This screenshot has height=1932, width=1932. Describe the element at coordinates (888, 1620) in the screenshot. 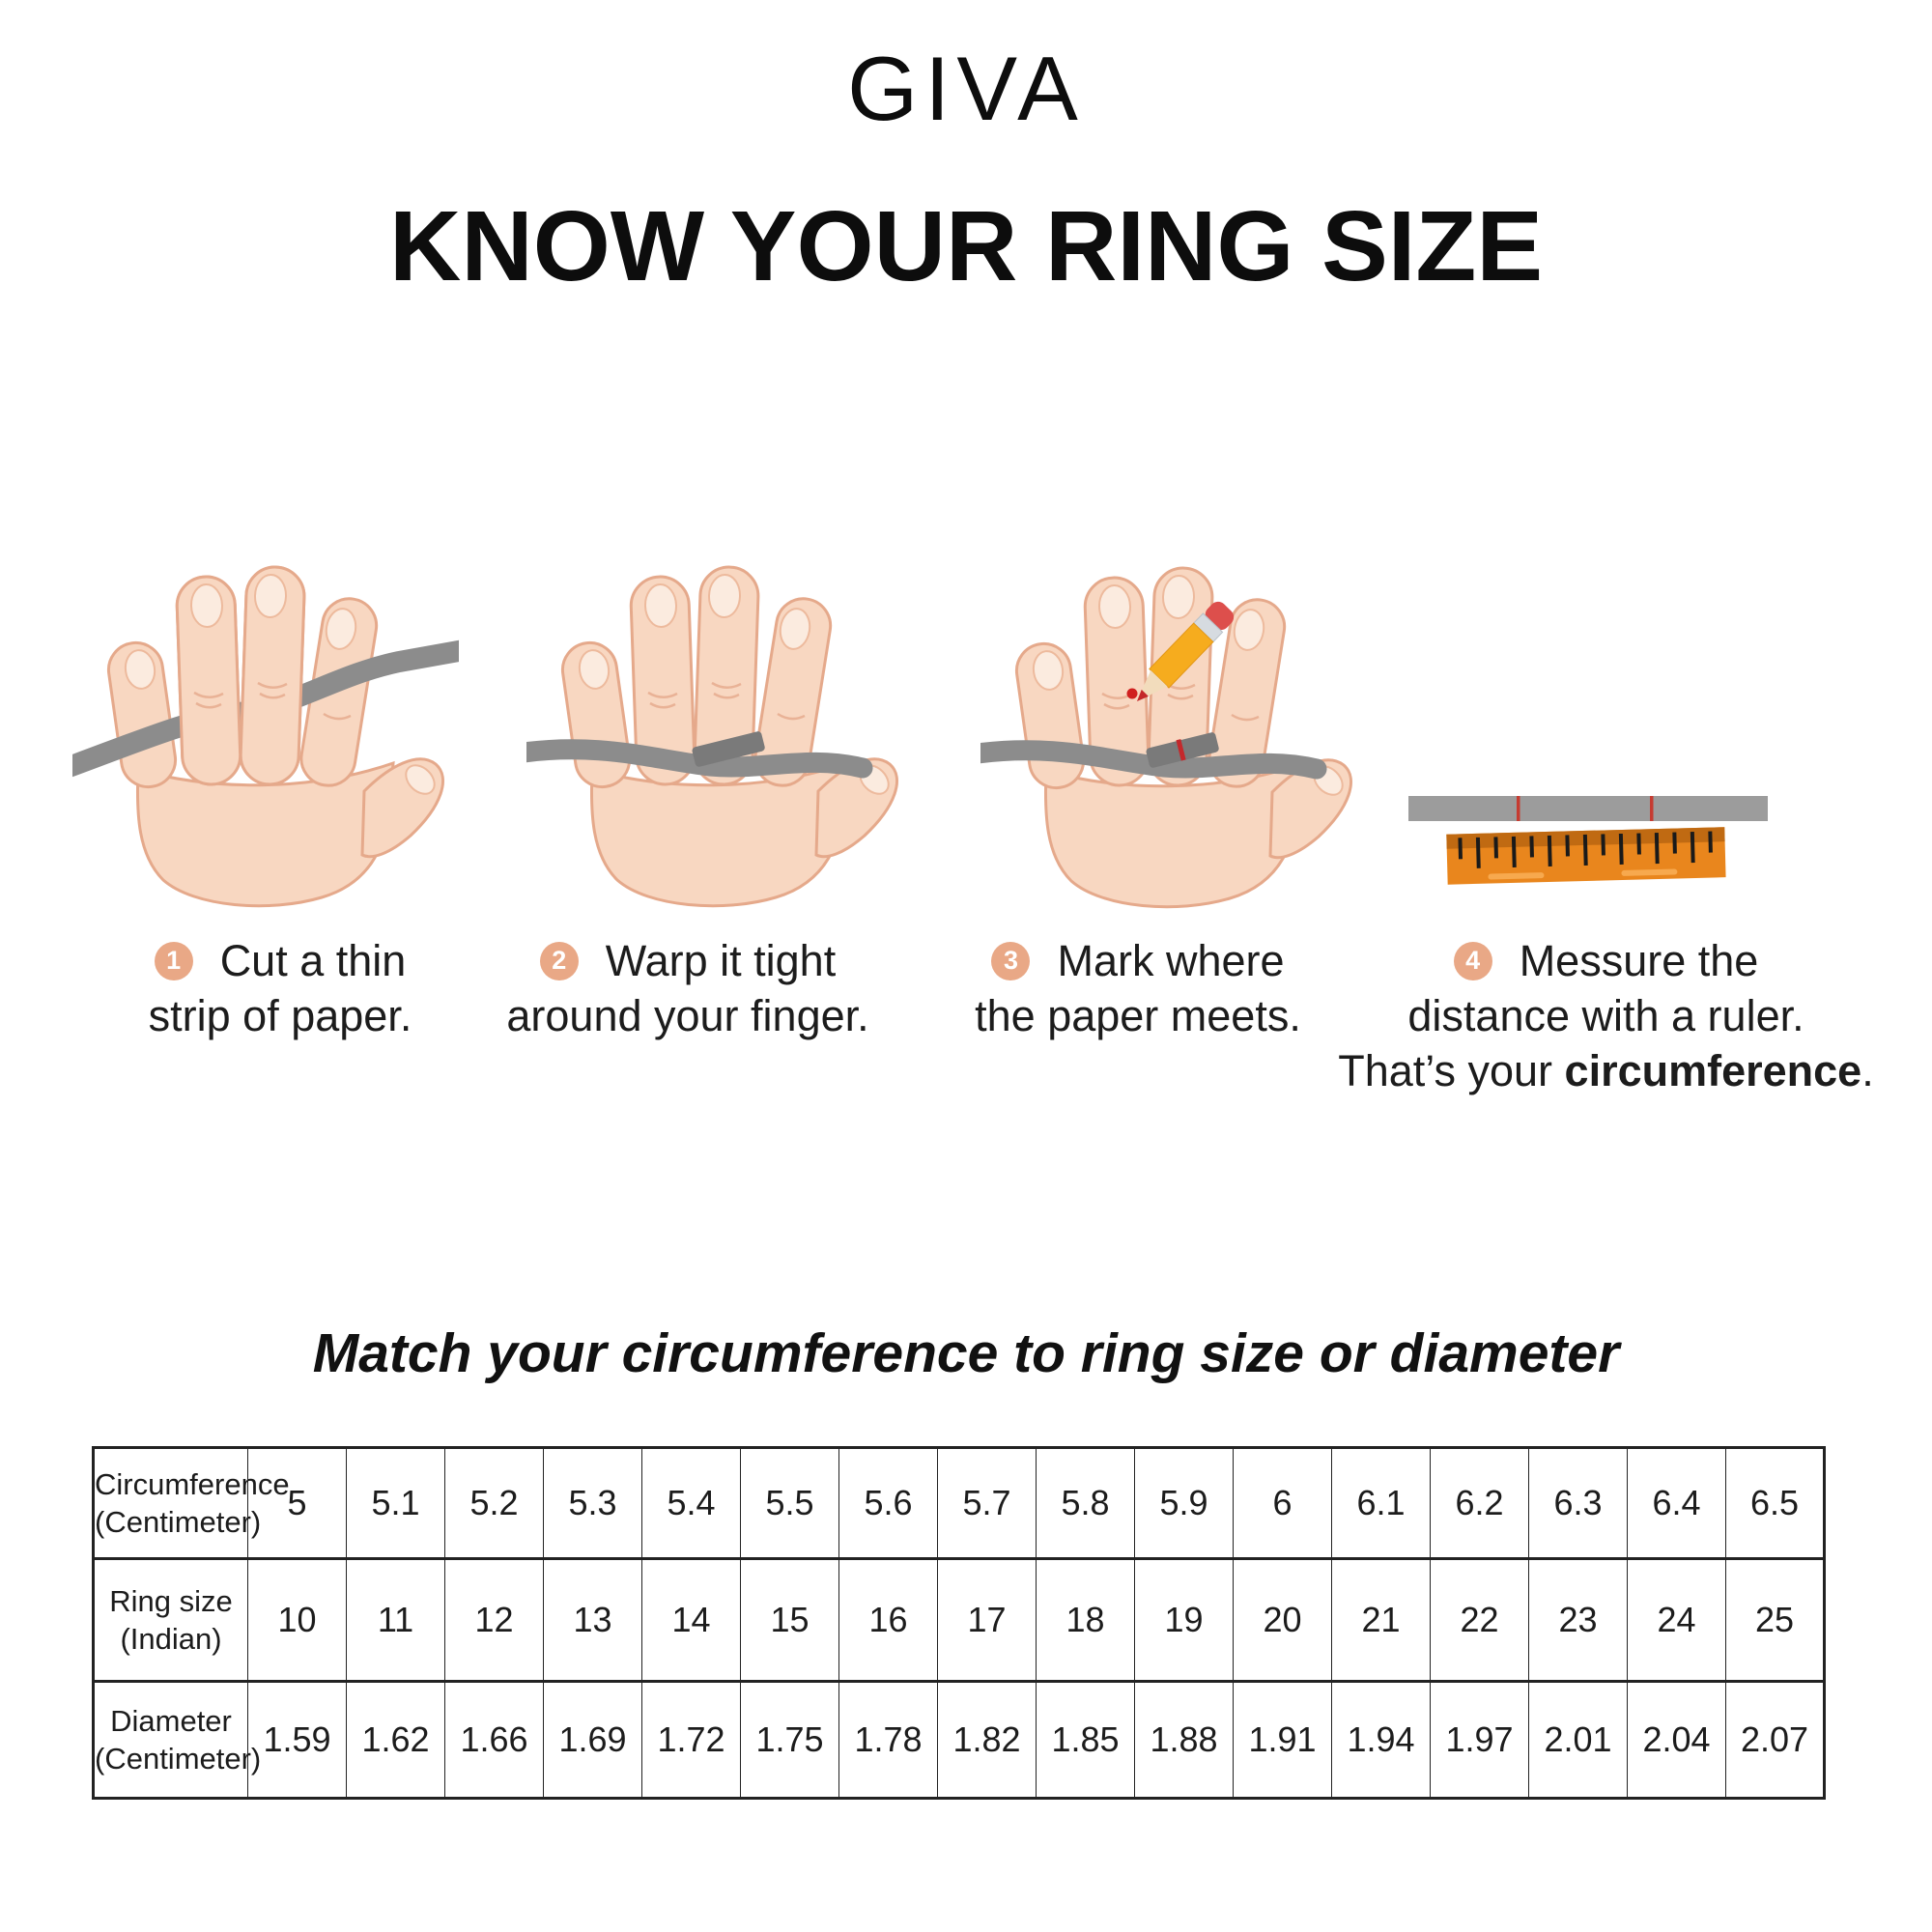

I see `size-cell: 16` at that location.